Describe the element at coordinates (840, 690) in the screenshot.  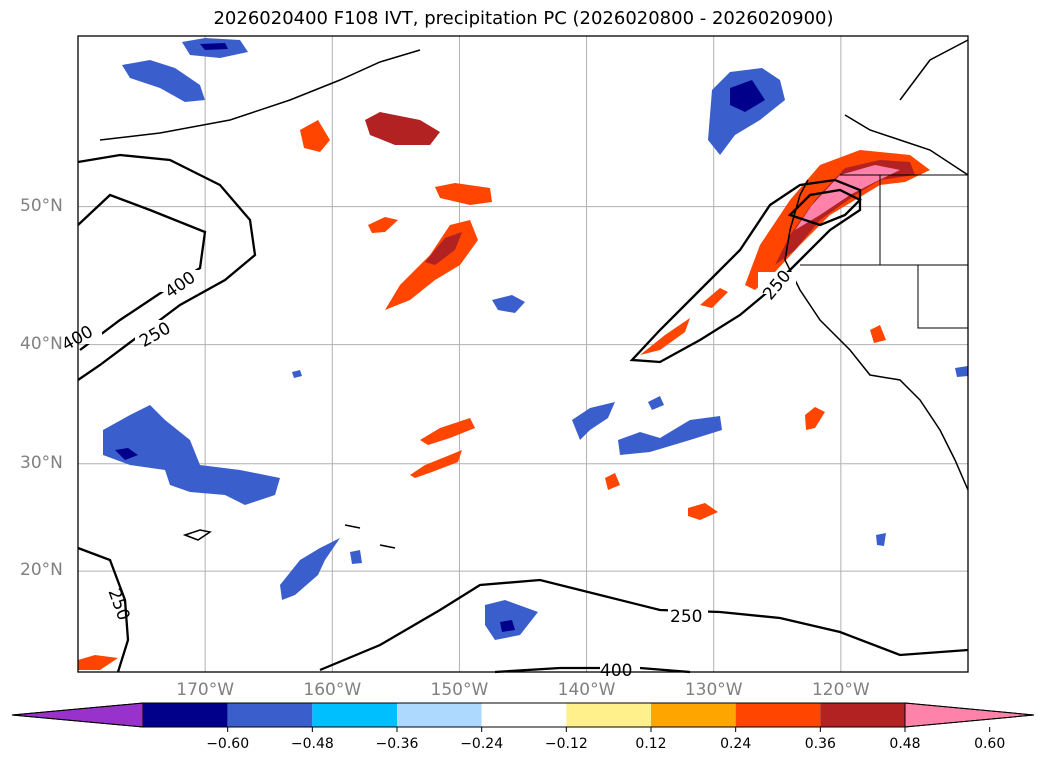
I see `lon-tick-label: 120°W` at that location.